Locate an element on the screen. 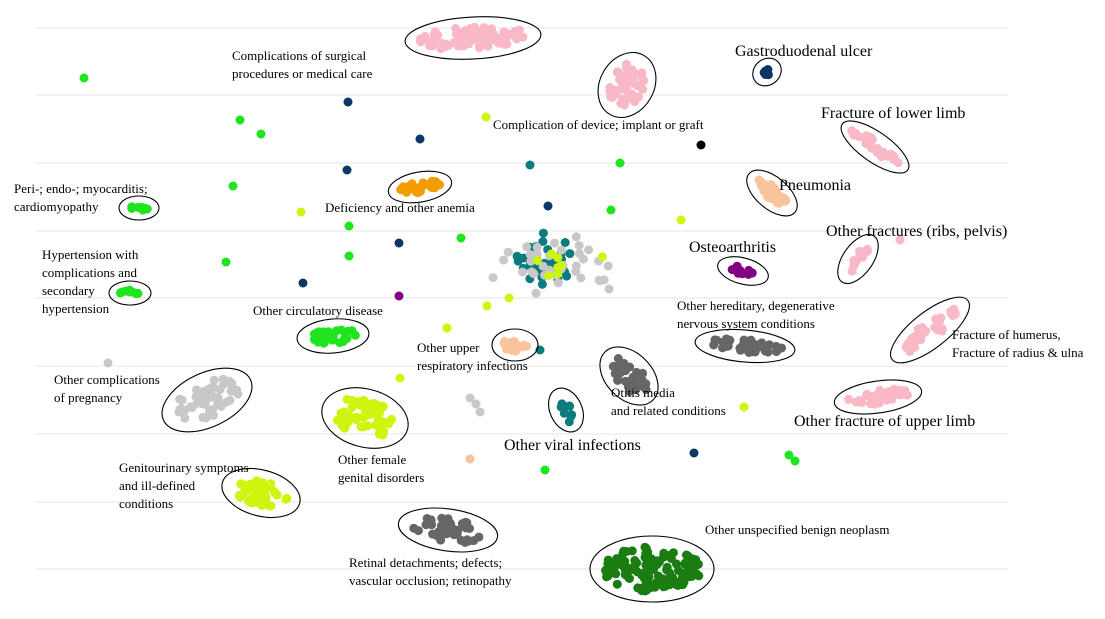 The image size is (1105, 619). cluster-label-line: hypertension is located at coordinates (76, 308).